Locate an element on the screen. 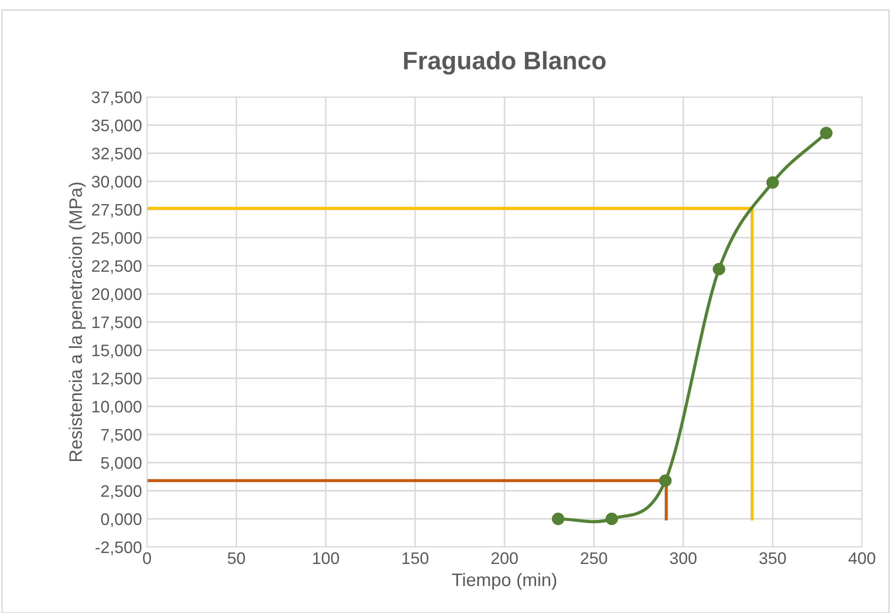 This screenshot has height=613, width=890. y-tick-label: 10,000 is located at coordinates (117, 407).